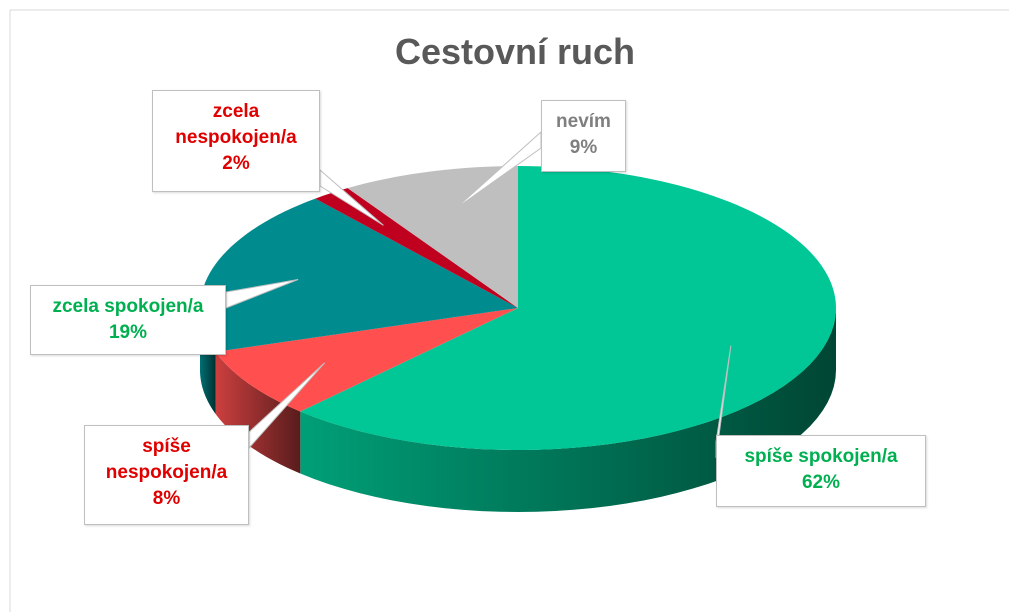 Image resolution: width=1009 pixels, height=612 pixels. Describe the element at coordinates (236, 124) in the screenshot. I see `label-category: zcela nespokojen/a` at that location.